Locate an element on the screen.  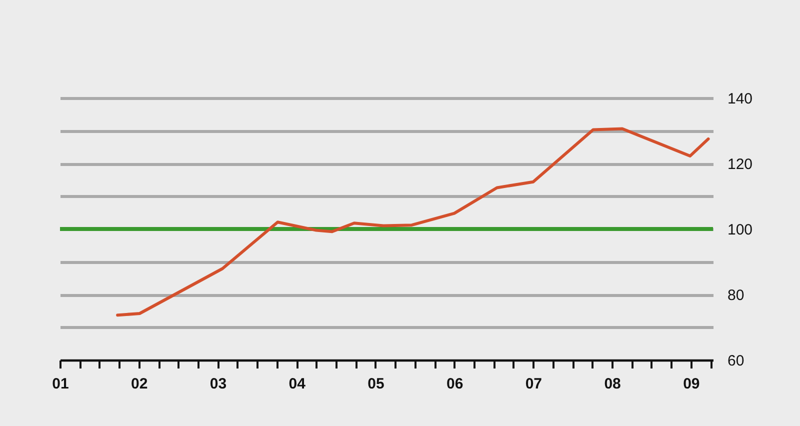
x-tick-label: 09 is located at coordinates (691, 384).